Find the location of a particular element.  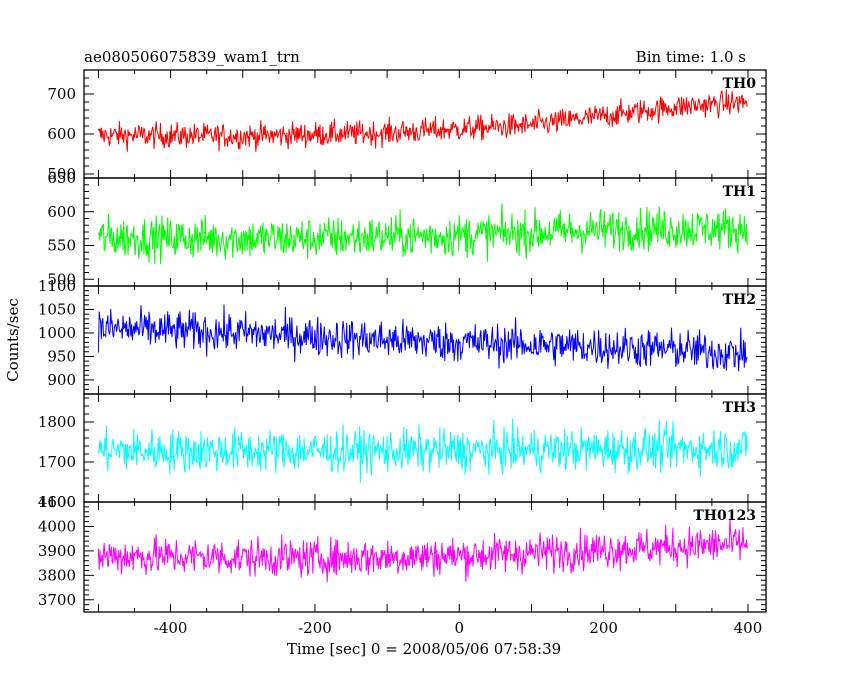

y-tick-label: 1700 is located at coordinates (57, 462).